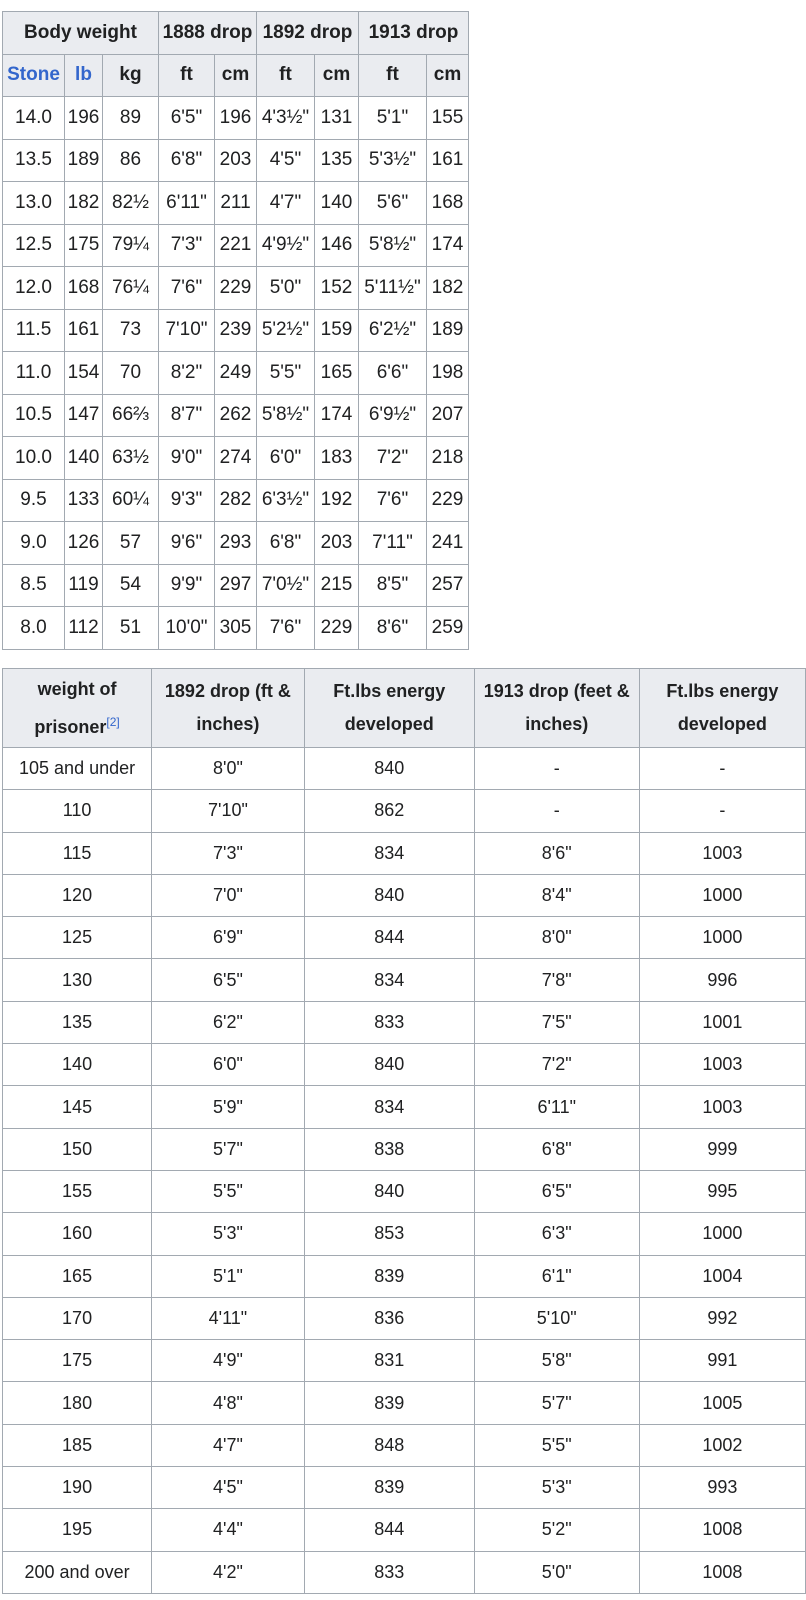 This screenshot has width=806, height=1600. Describe the element at coordinates (83, 288) in the screenshot. I see `table-cell: 168` at that location.